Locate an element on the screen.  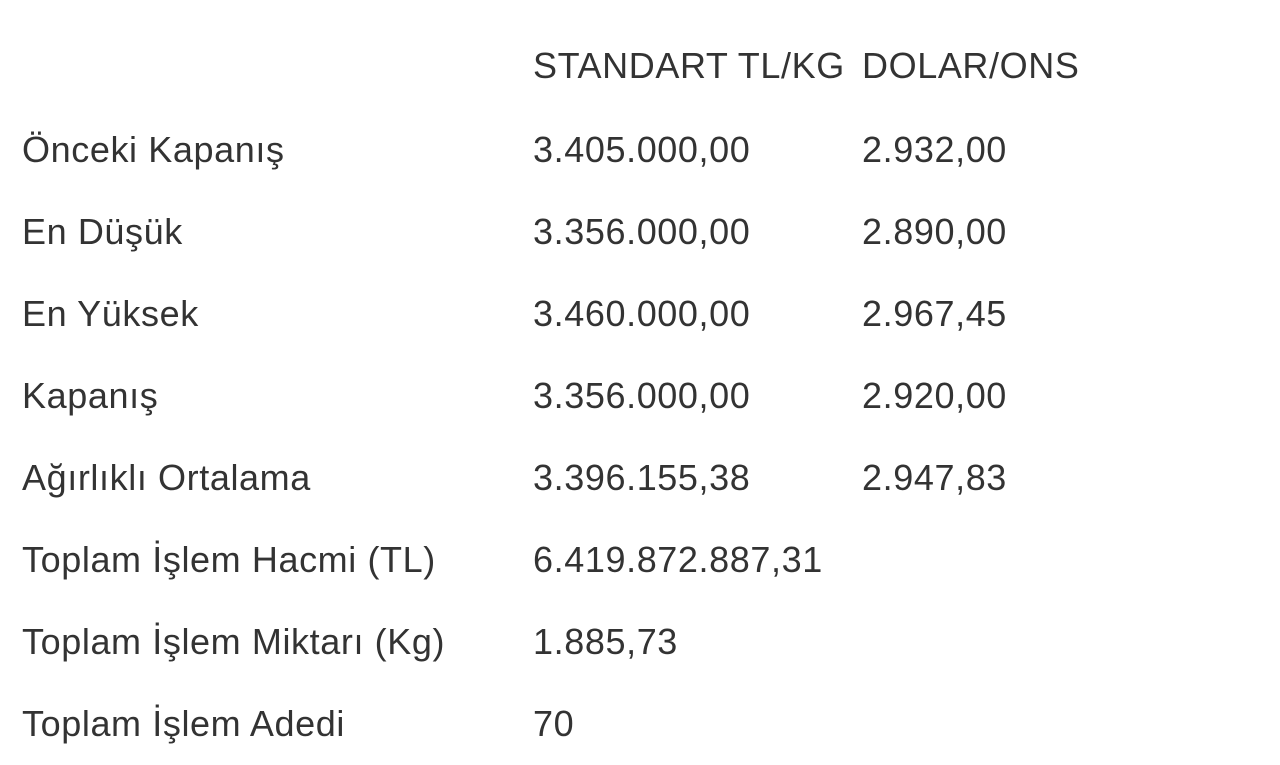
standart-value: 3.460.000,00 is located at coordinates (642, 313).